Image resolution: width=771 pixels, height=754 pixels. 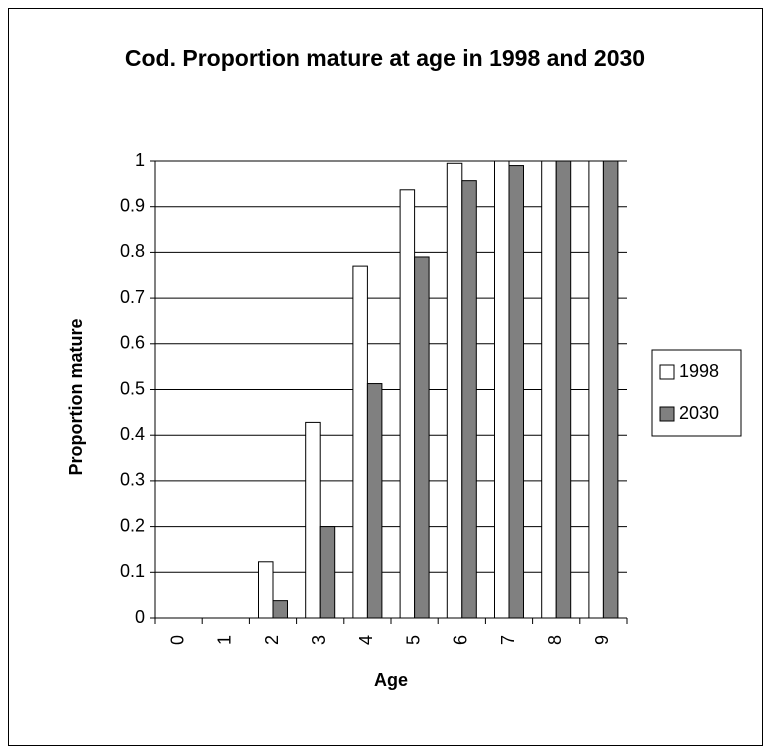 I want to click on x-axis-title: Age, so click(x=391, y=680).